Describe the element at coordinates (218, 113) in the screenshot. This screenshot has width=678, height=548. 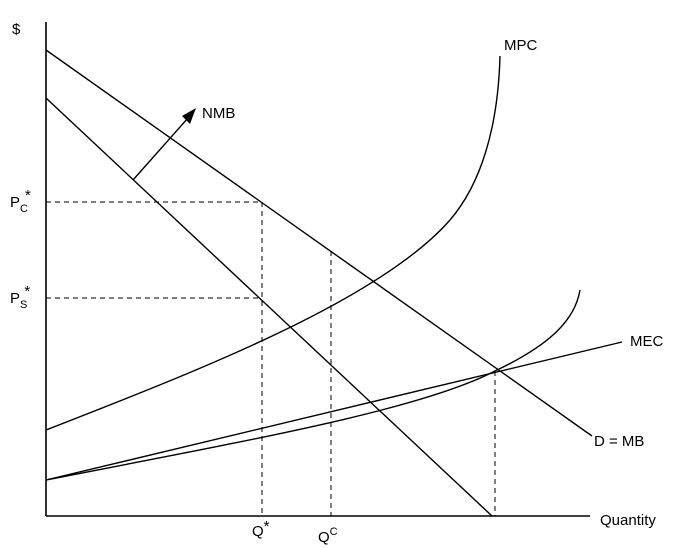
I see `nmb-label: NMB` at that location.